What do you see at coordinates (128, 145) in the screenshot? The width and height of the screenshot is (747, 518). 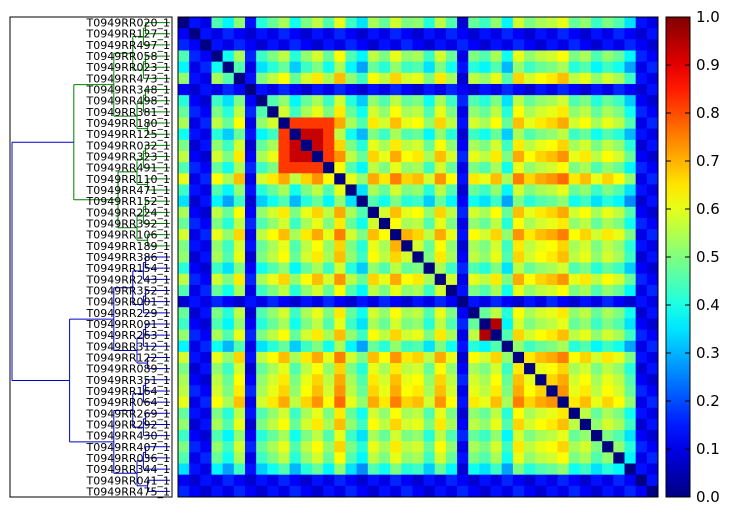 I see `row-label: T0949RR032_1` at bounding box center [128, 145].